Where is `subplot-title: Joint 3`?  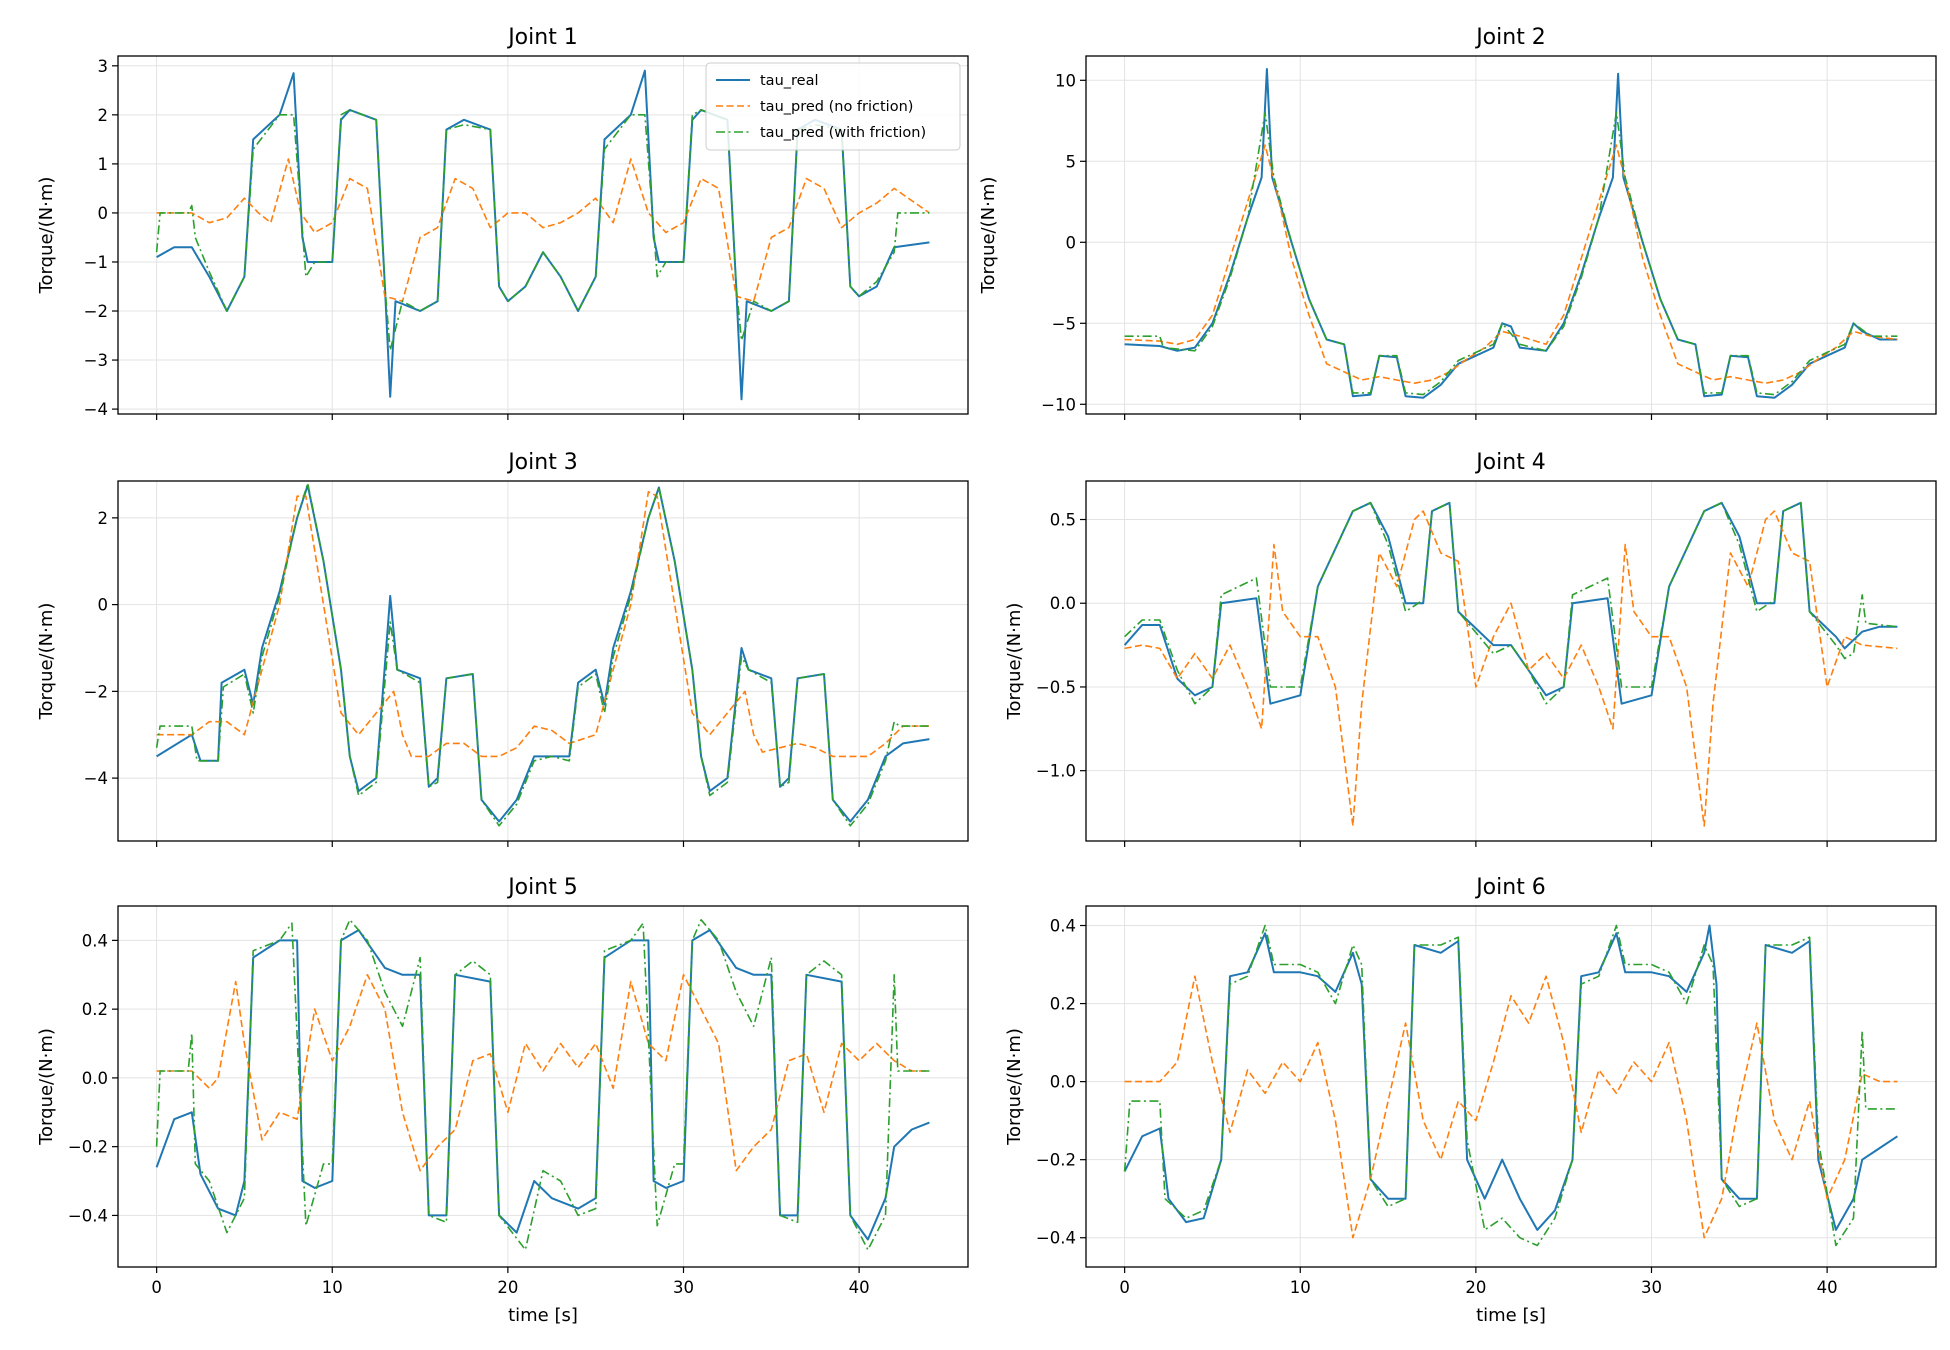 subplot-title: Joint 3 is located at coordinates (542, 462).